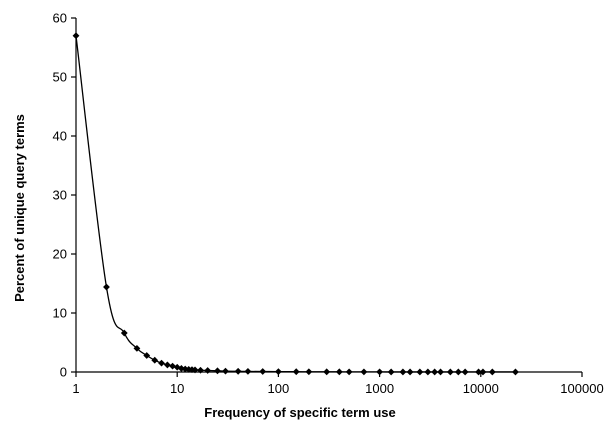 The width and height of the screenshot is (607, 430). What do you see at coordinates (60, 18) in the screenshot?
I see `y-tick-label: 60` at bounding box center [60, 18].